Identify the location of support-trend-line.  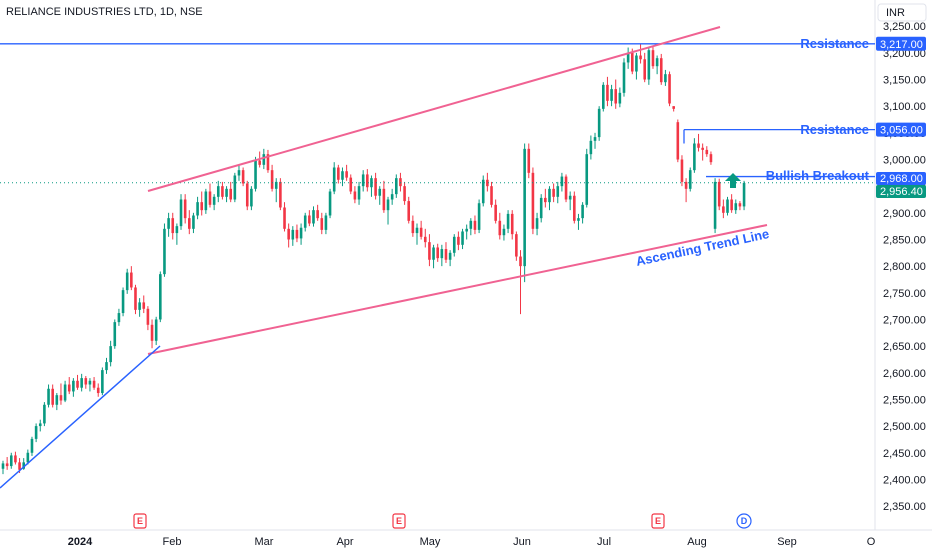
(80, 417).